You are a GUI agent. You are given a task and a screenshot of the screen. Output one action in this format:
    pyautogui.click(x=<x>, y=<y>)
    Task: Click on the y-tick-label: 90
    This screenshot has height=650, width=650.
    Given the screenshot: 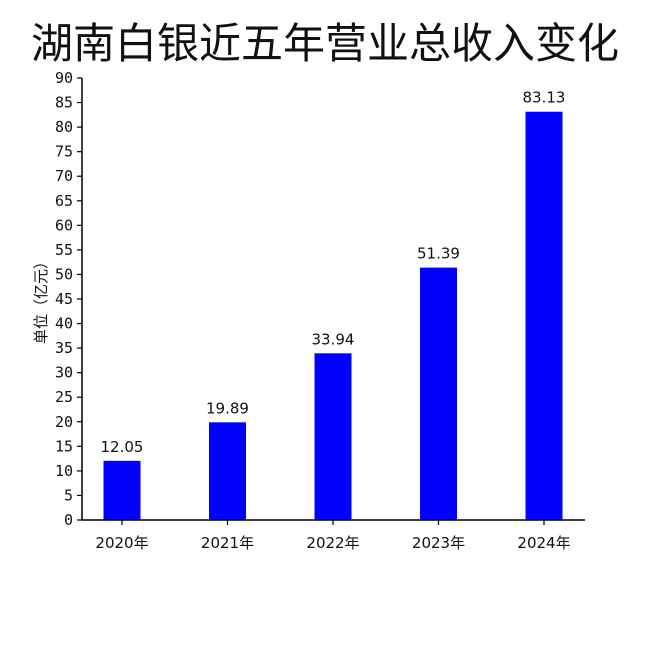 What is the action you would take?
    pyautogui.click(x=64, y=78)
    